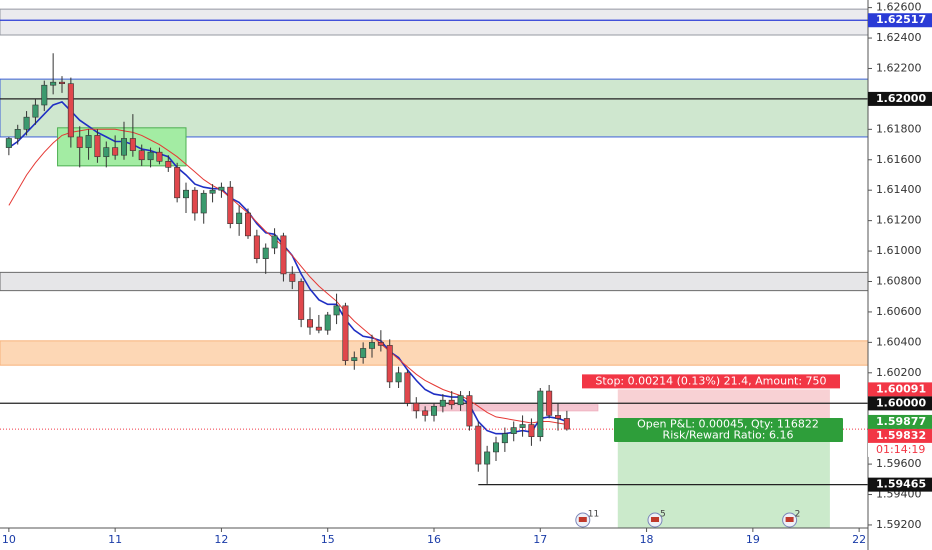 The height and width of the screenshot is (550, 932). Describe the element at coordinates (328, 539) in the screenshot. I see `x-tick-label: 15` at that location.